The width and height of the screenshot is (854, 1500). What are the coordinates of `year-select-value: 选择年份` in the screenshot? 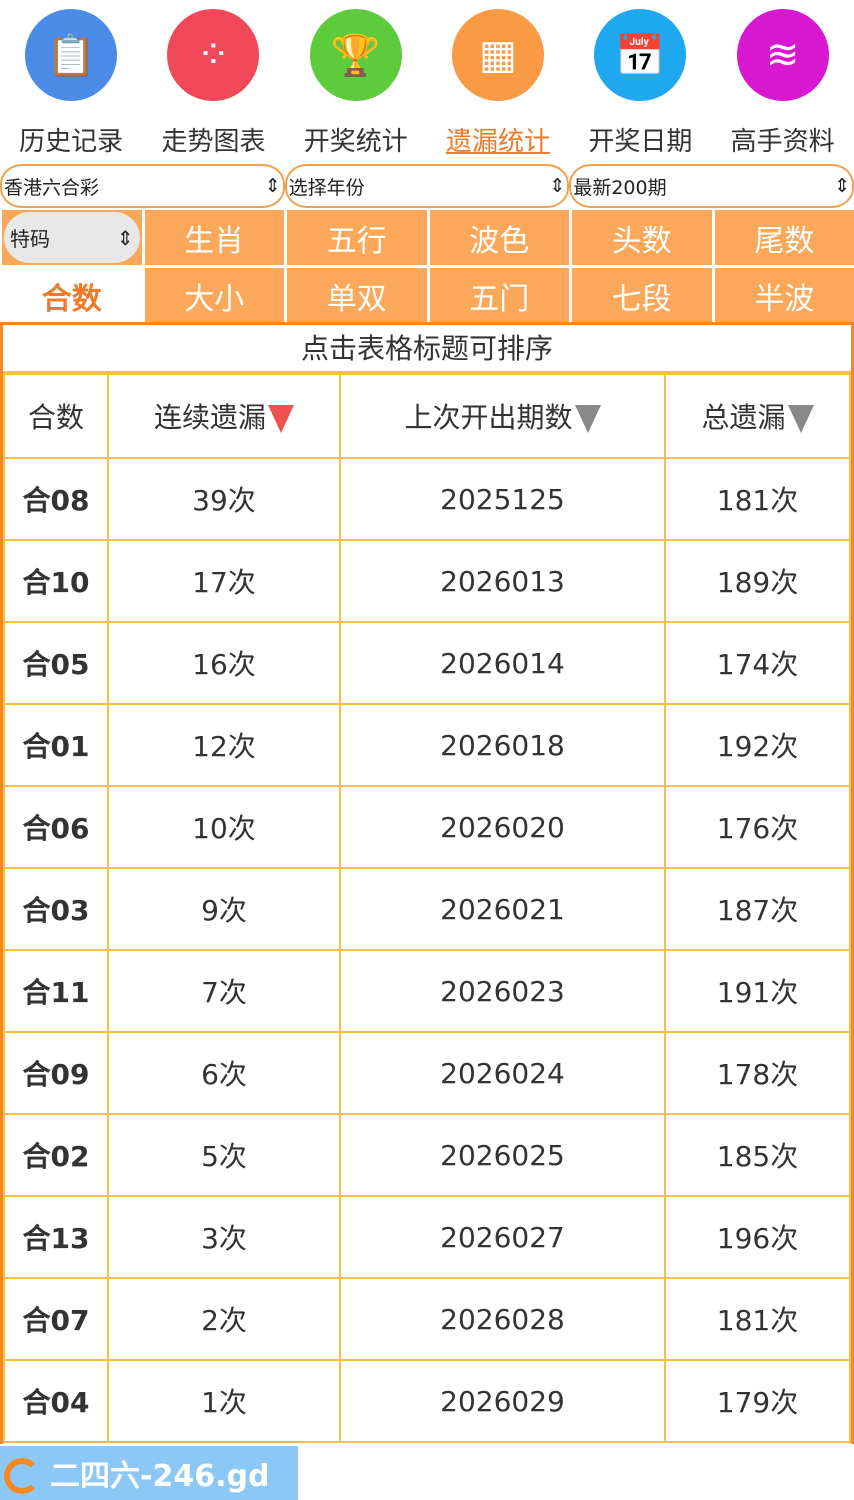 It's located at (326, 187).